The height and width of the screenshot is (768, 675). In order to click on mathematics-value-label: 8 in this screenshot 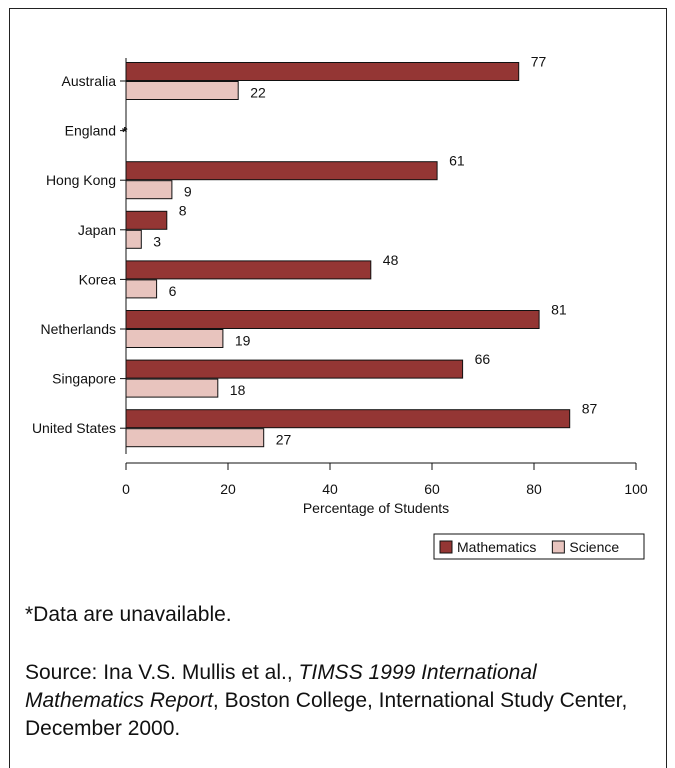, I will do `click(183, 210)`.